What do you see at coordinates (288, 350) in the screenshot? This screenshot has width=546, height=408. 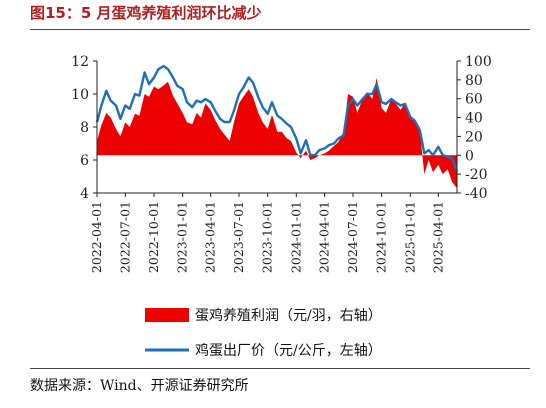 I see `legend-price-label: 鸡蛋出厂价（元/公斤，左轴）` at bounding box center [288, 350].